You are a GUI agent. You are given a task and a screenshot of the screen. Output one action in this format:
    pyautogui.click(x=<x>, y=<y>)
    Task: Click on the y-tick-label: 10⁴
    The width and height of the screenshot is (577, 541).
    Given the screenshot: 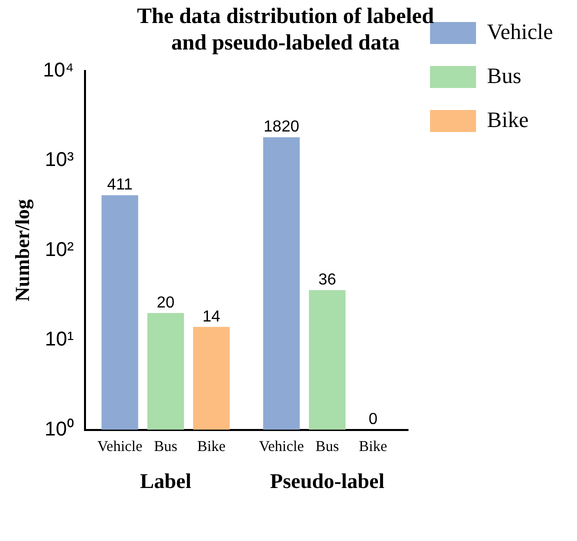 What is the action you would take?
    pyautogui.click(x=58, y=70)
    